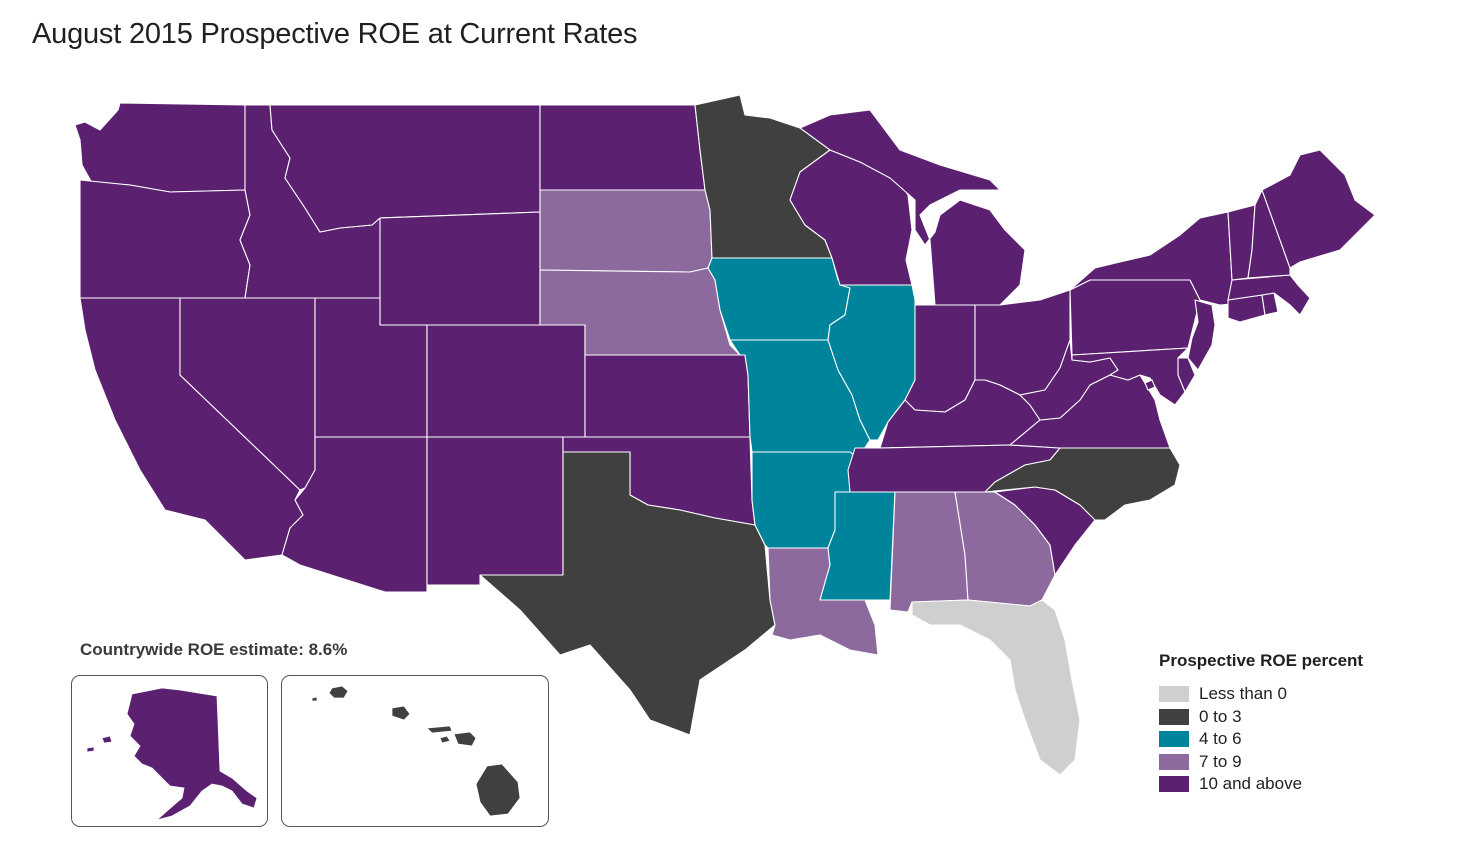  I want to click on legend-label: 7 to 9, so click(1220, 761).